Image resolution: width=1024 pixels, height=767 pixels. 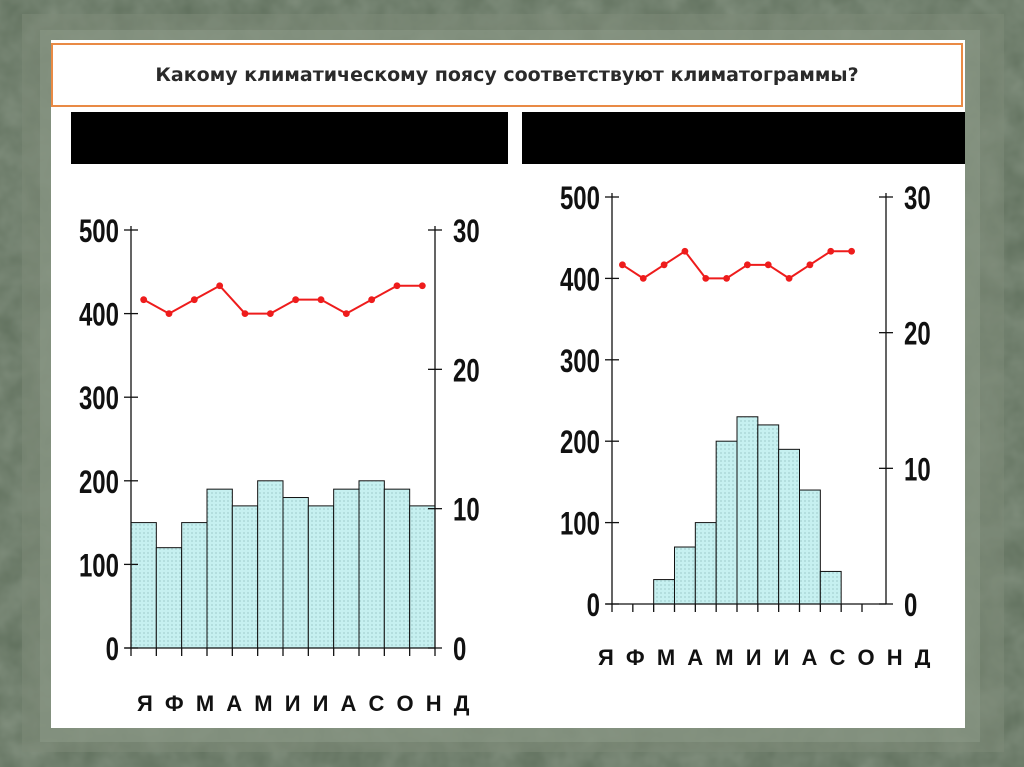 I want to click on answer-cover-left, so click(x=289, y=138).